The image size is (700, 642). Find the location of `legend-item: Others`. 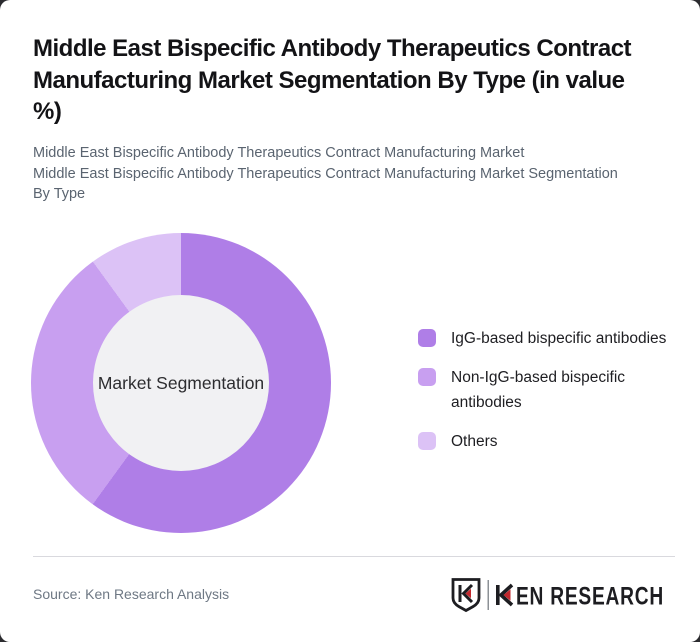

legend-item: Others is located at coordinates (543, 441).